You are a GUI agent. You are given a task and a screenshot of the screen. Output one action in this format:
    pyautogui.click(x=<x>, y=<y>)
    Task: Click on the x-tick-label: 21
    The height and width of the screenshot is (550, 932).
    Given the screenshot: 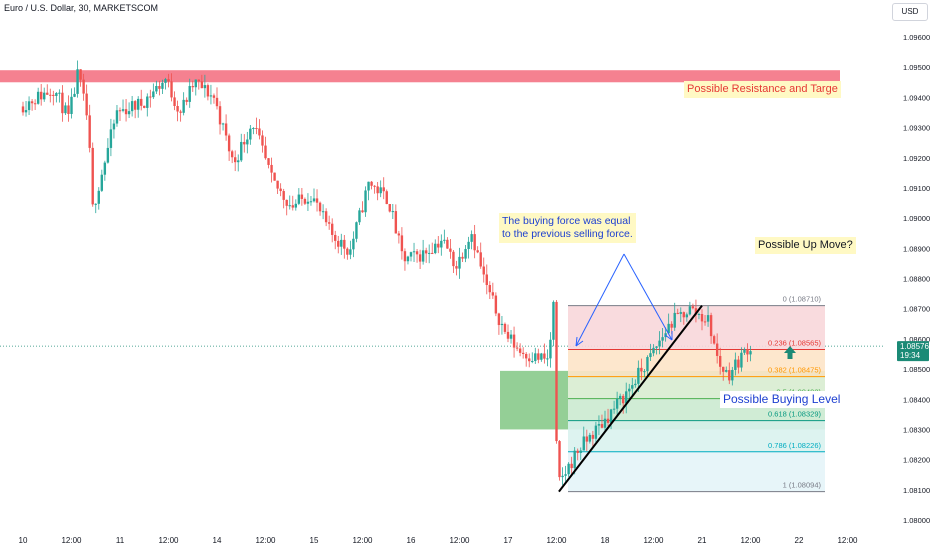 What is the action you would take?
    pyautogui.click(x=702, y=540)
    